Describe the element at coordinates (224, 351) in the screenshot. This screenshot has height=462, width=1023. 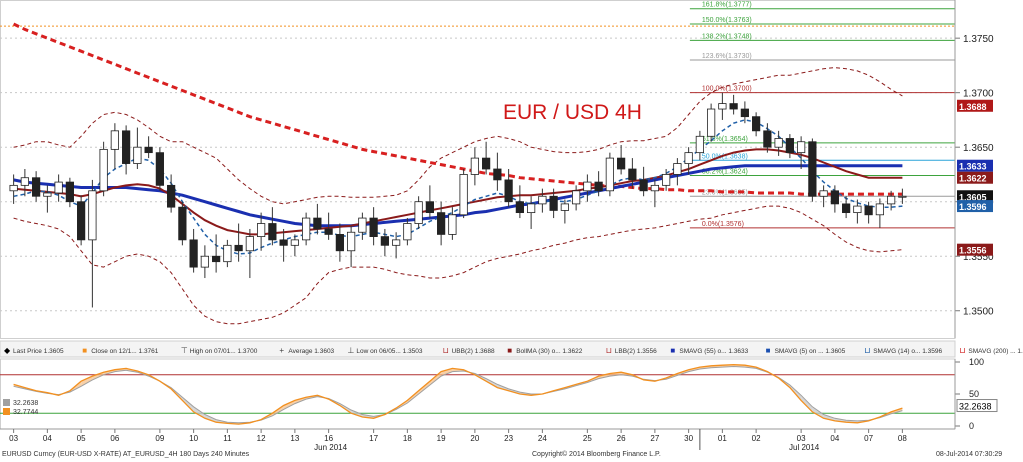
I see `legend-item: High on 07/01... 1.3700` at that location.